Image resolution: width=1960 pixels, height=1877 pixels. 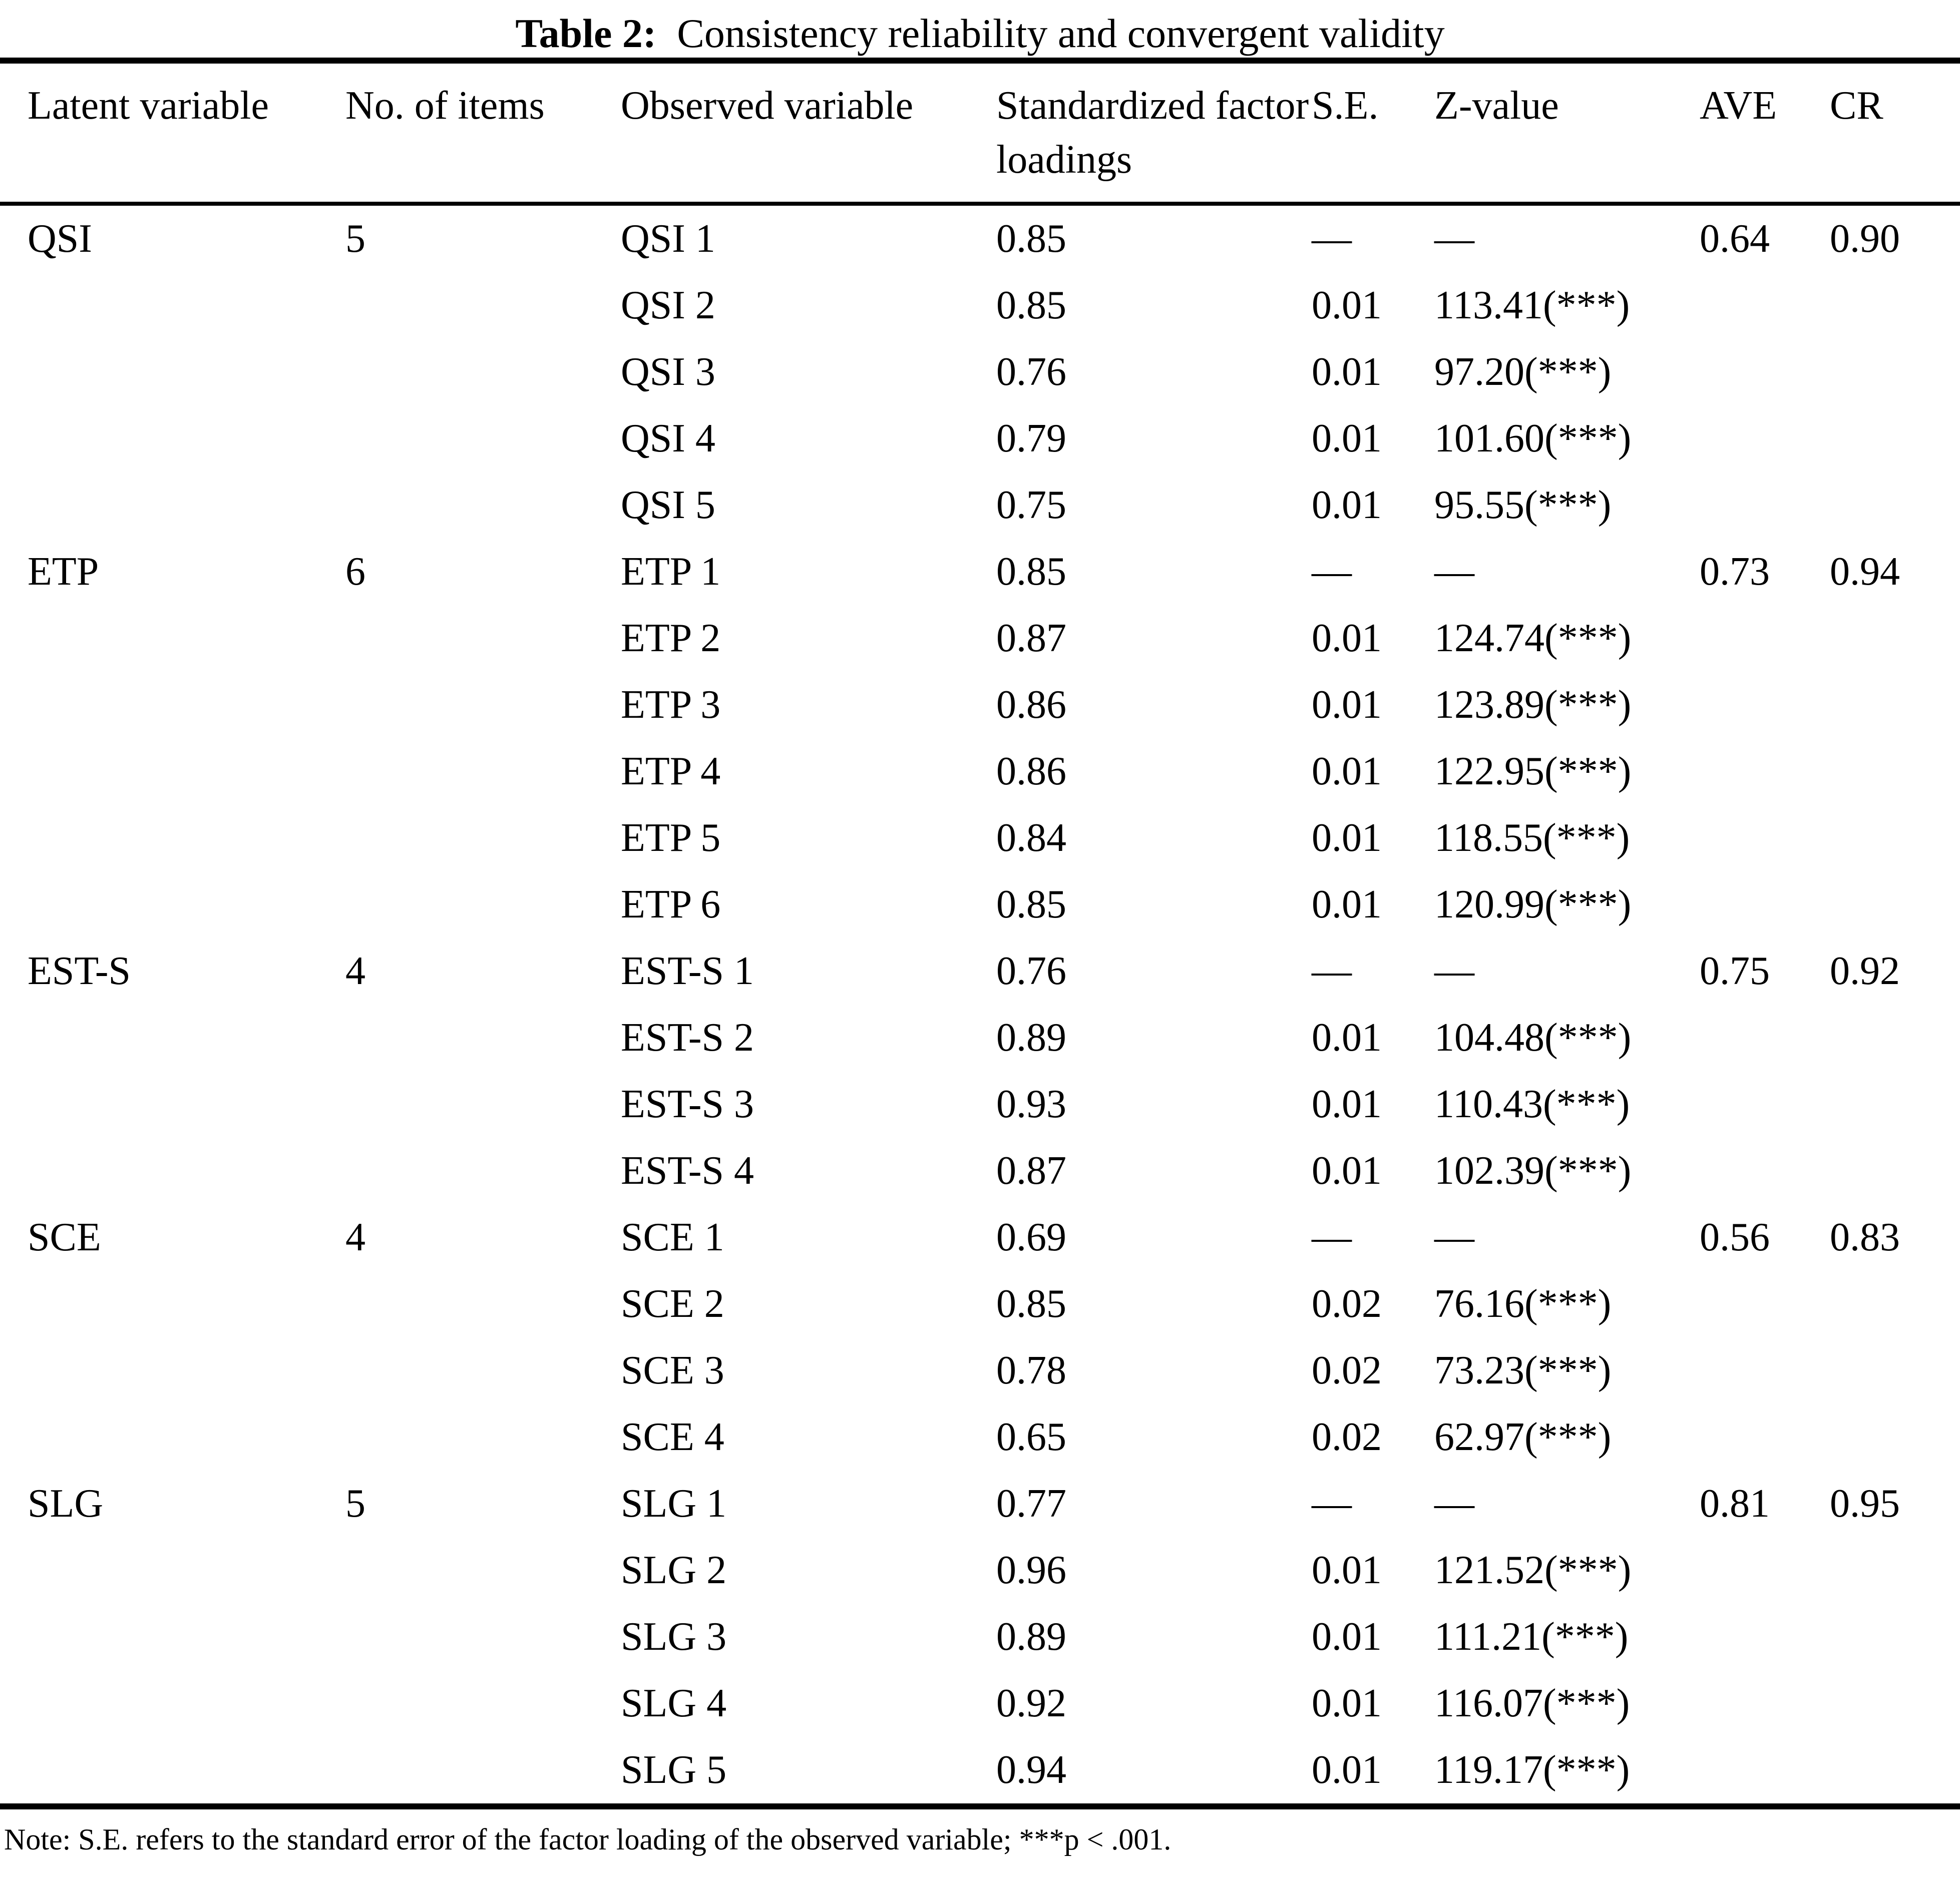 I want to click on cell-ave: 0.81, so click(x=1735, y=1504).